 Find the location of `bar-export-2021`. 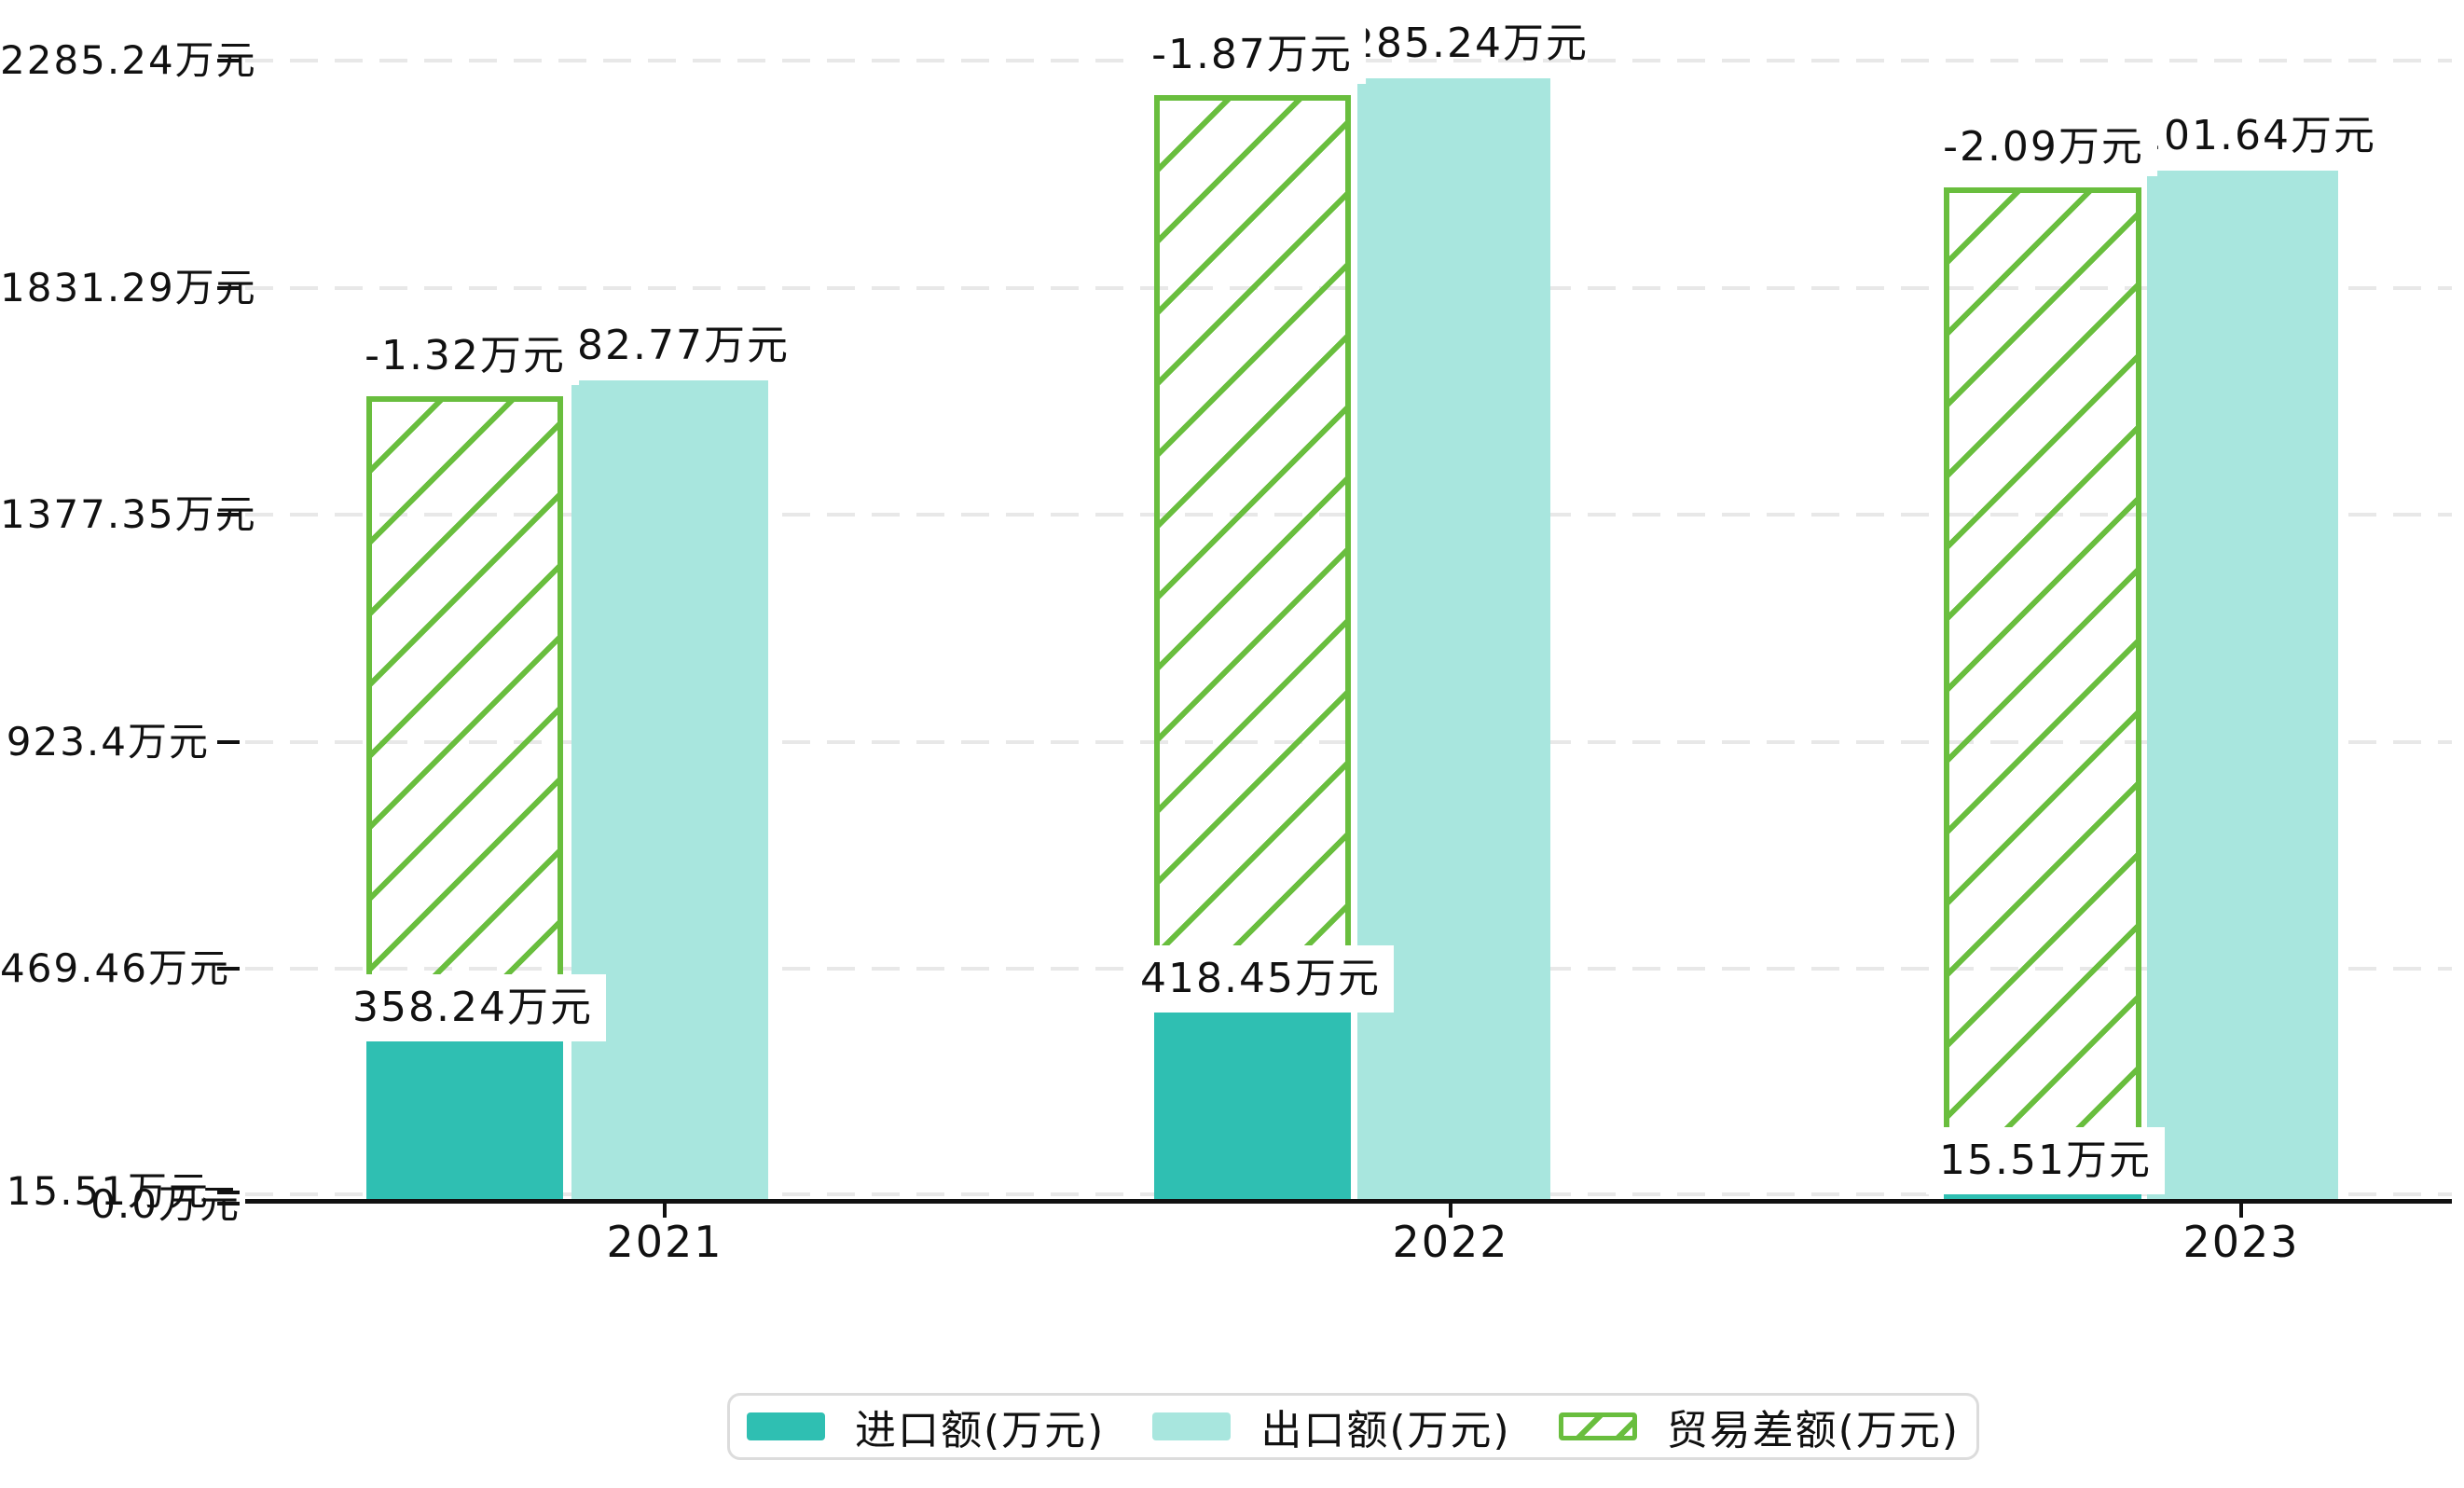

bar-export-2021 is located at coordinates (669, 790).